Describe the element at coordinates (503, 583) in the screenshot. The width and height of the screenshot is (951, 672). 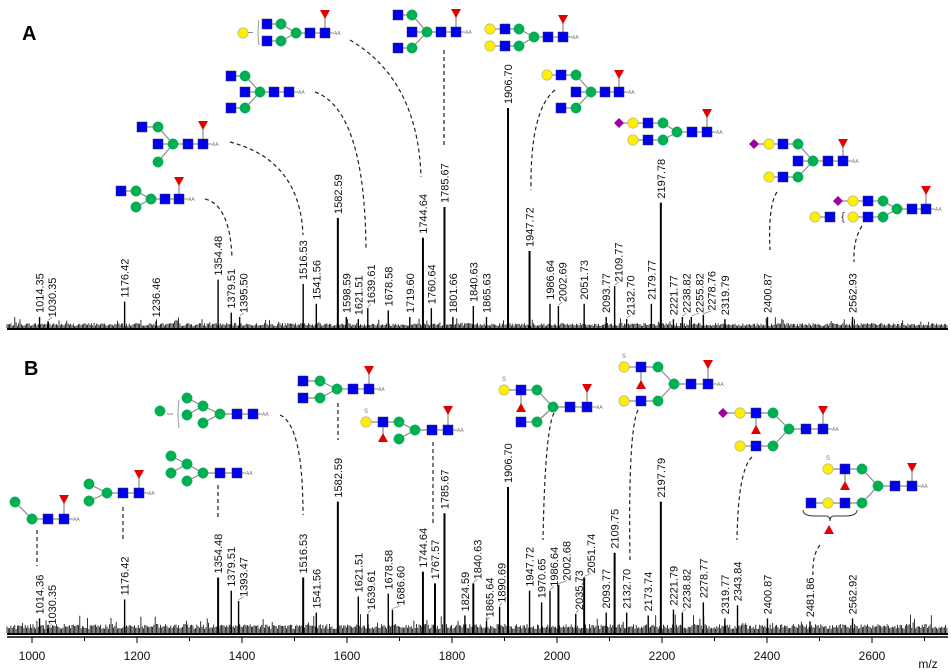
I see `peak-label: 1890.69` at that location.